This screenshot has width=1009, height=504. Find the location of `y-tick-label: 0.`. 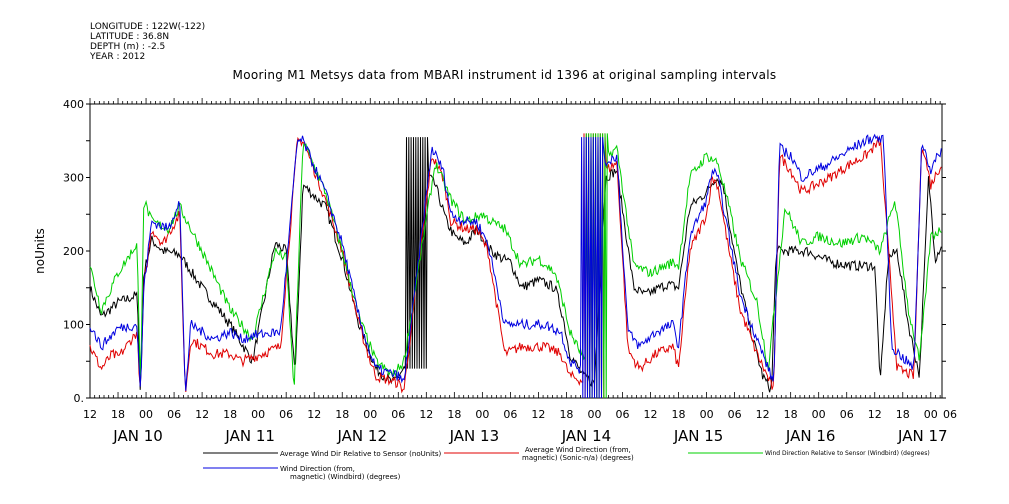

y-tick-label: 0. is located at coordinates (79, 398).